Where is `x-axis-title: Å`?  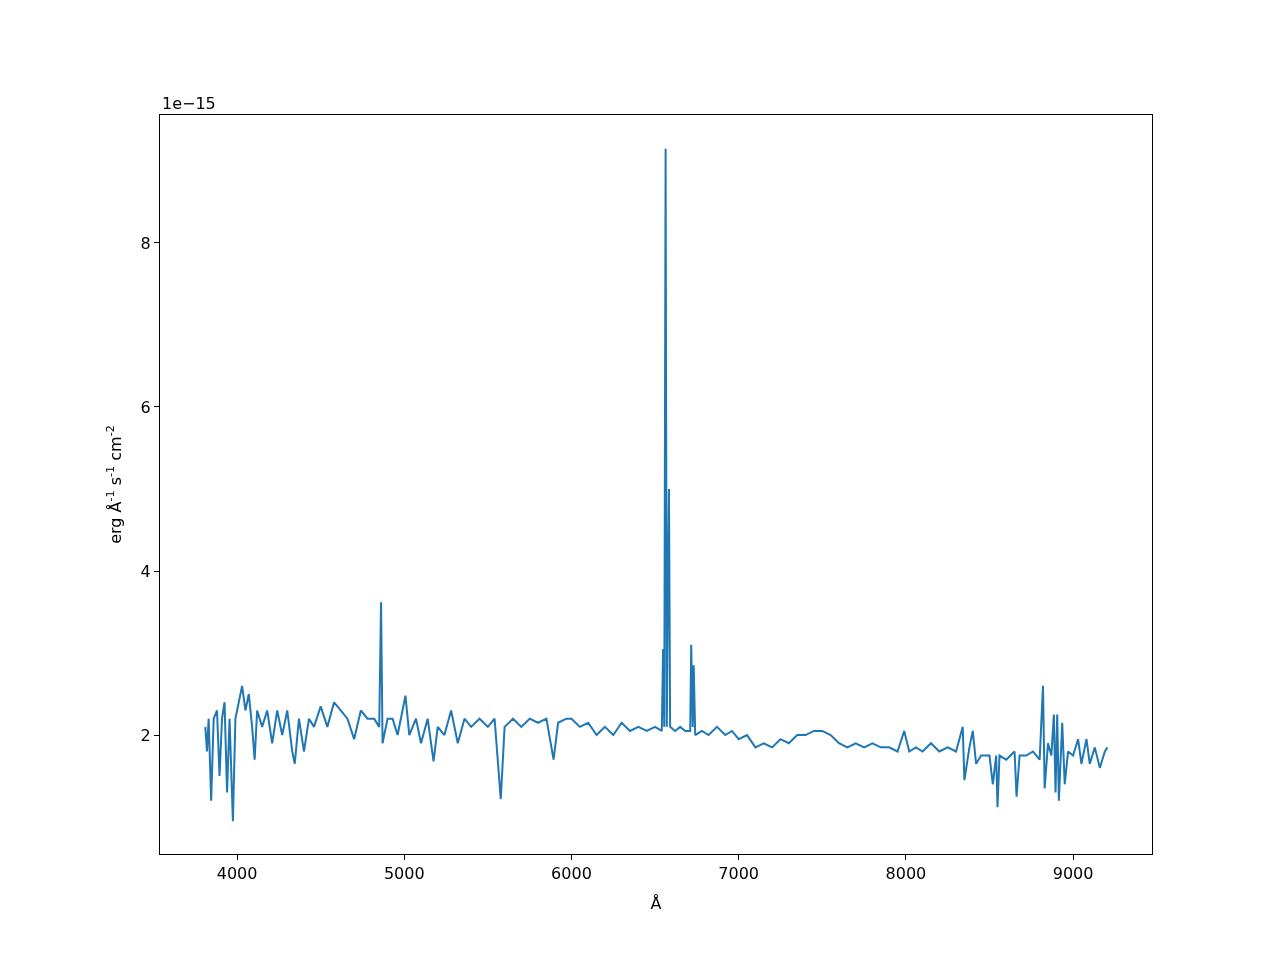
x-axis-title: Å is located at coordinates (656, 903).